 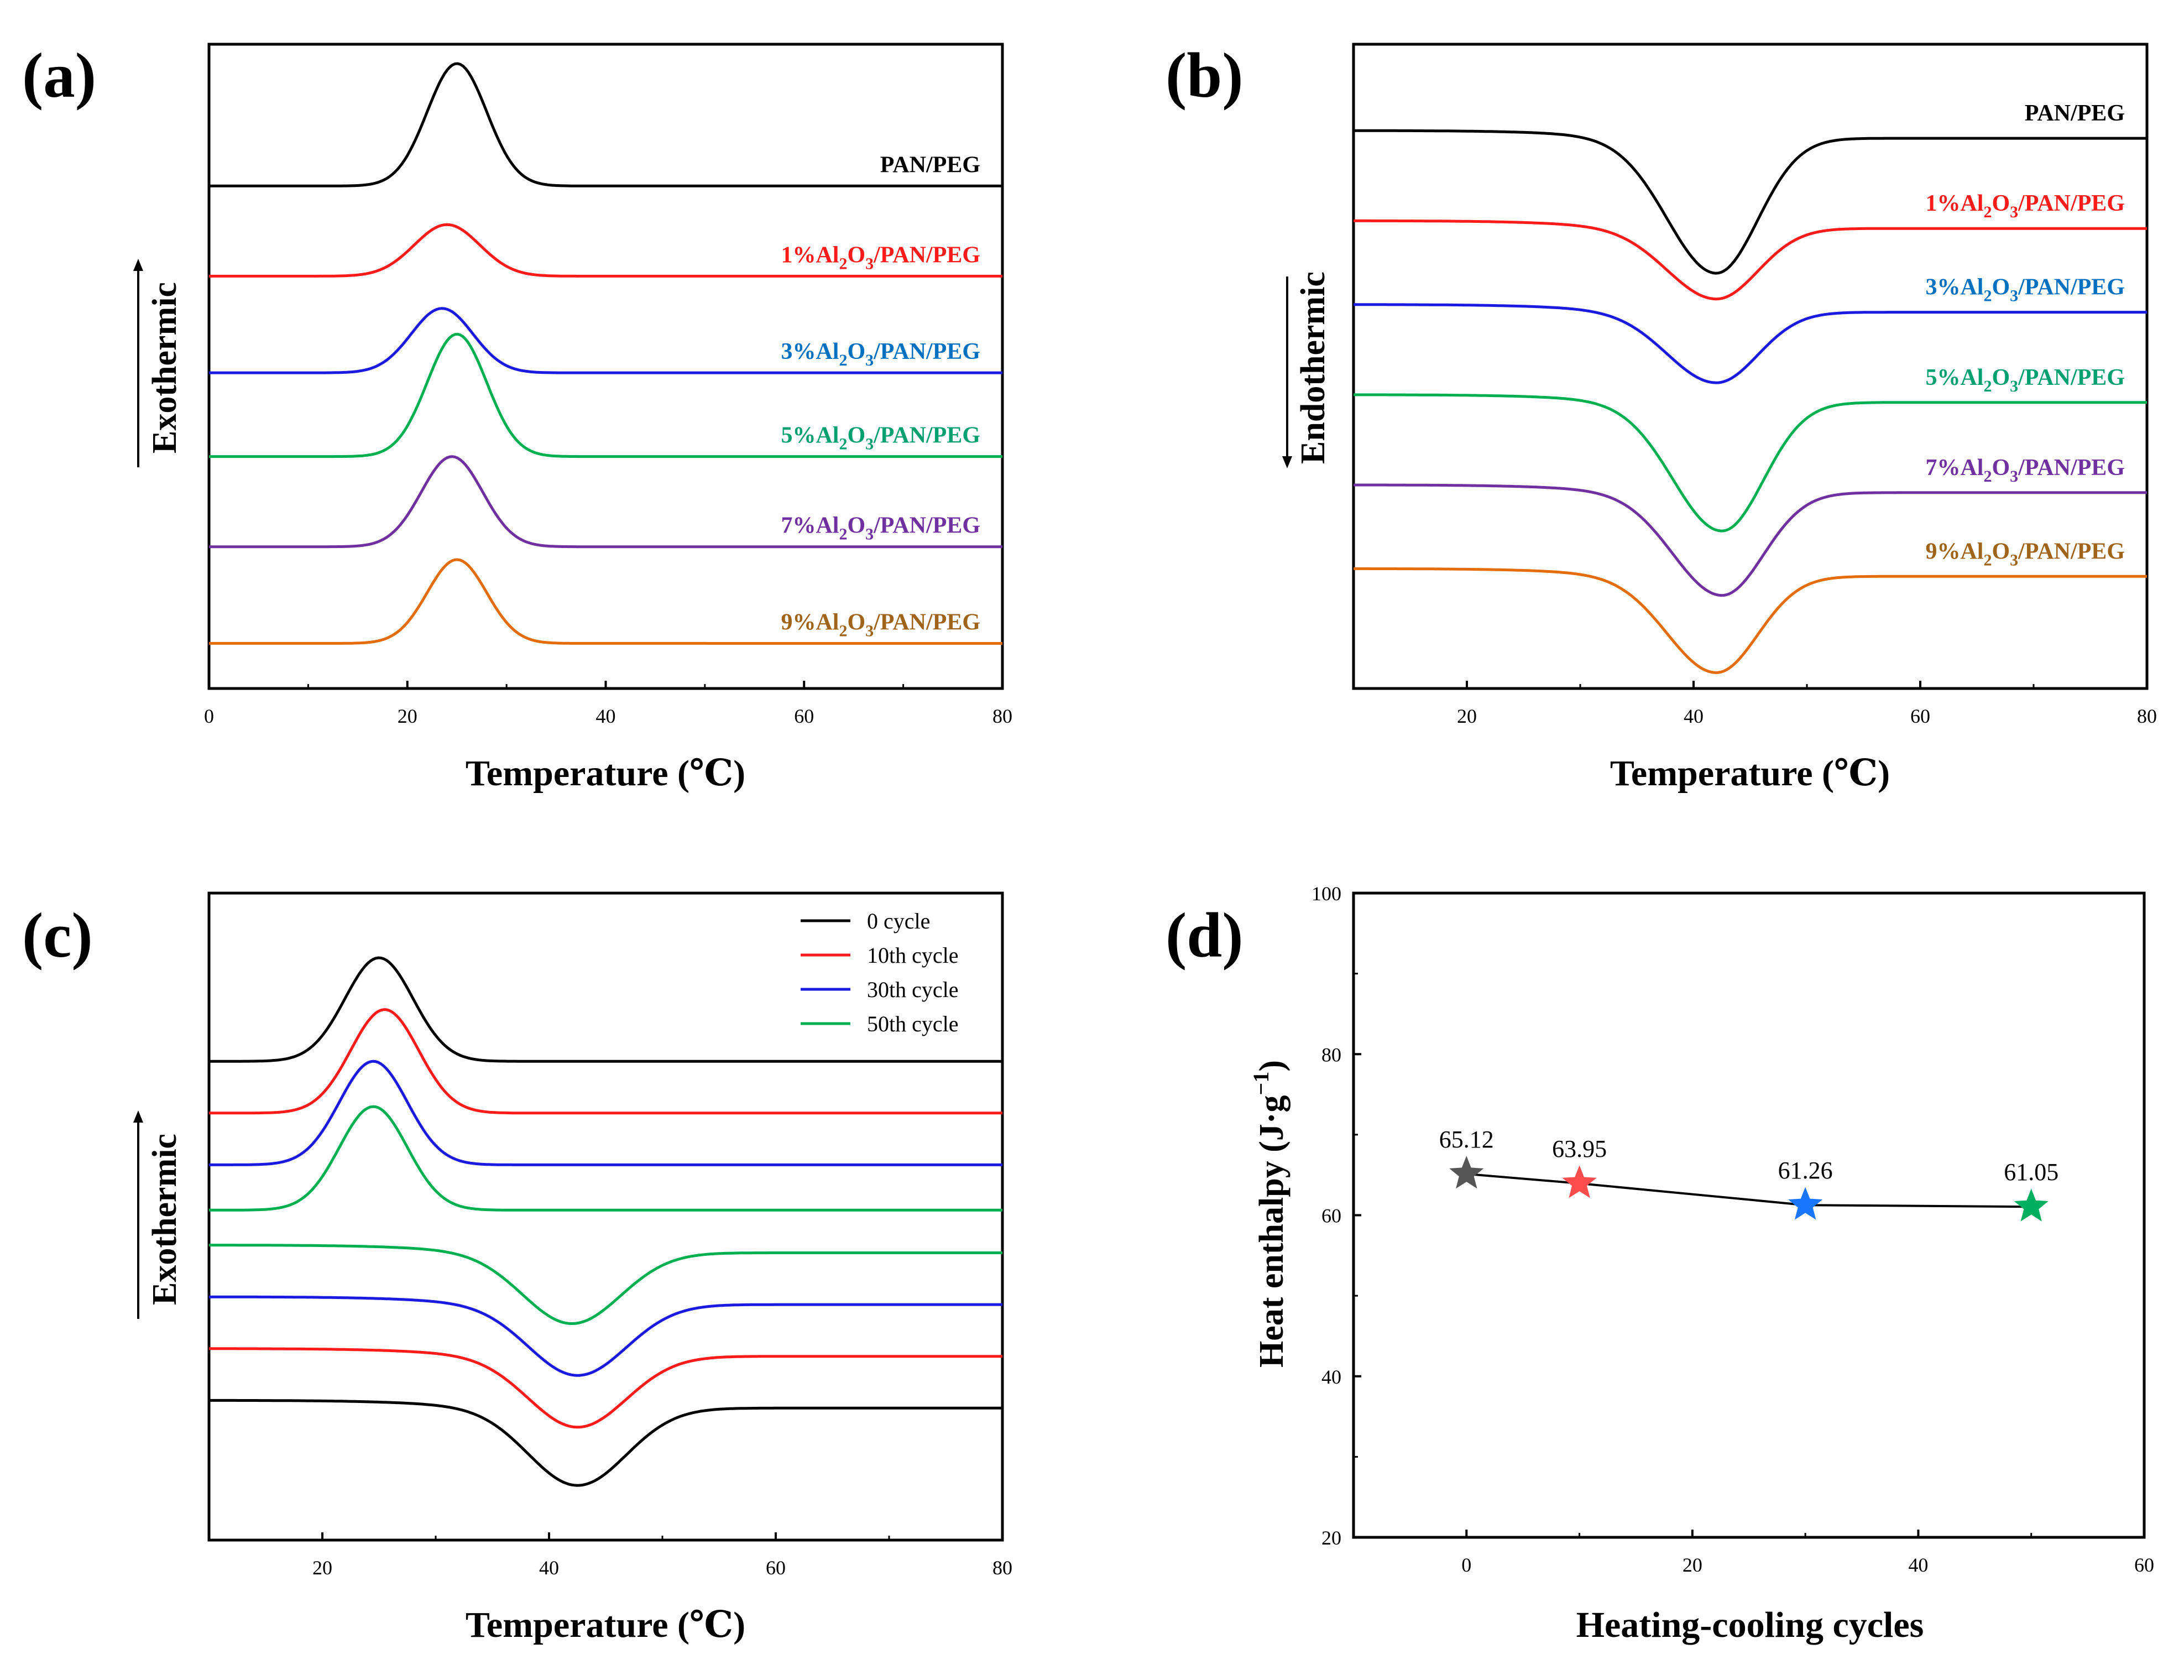 I want to click on legend-c: 0 cycle 10th cycle 30th cycle 50th cycle, so click(x=880, y=973).